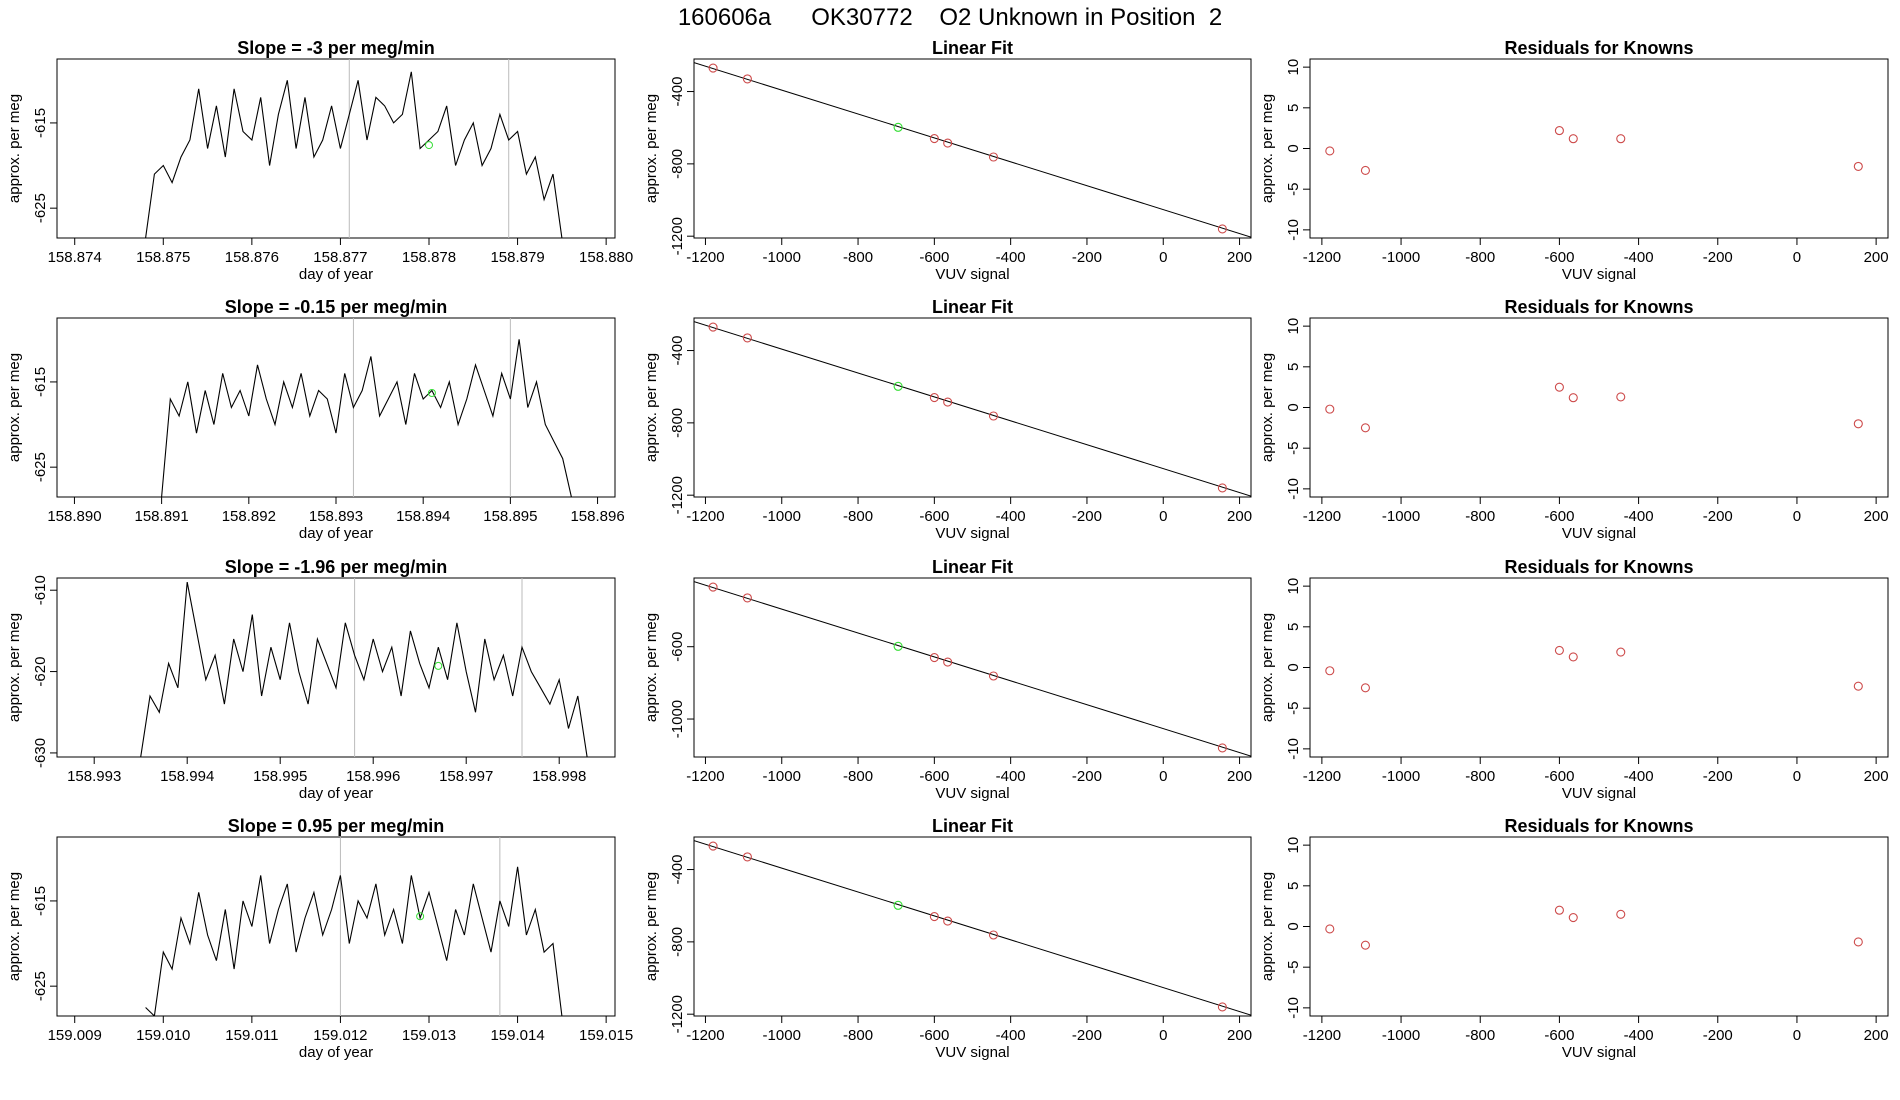 Image resolution: width=1900 pixels, height=1100 pixels. Describe the element at coordinates (40, 672) in the screenshot. I see `y-tick-label: -620` at that location.